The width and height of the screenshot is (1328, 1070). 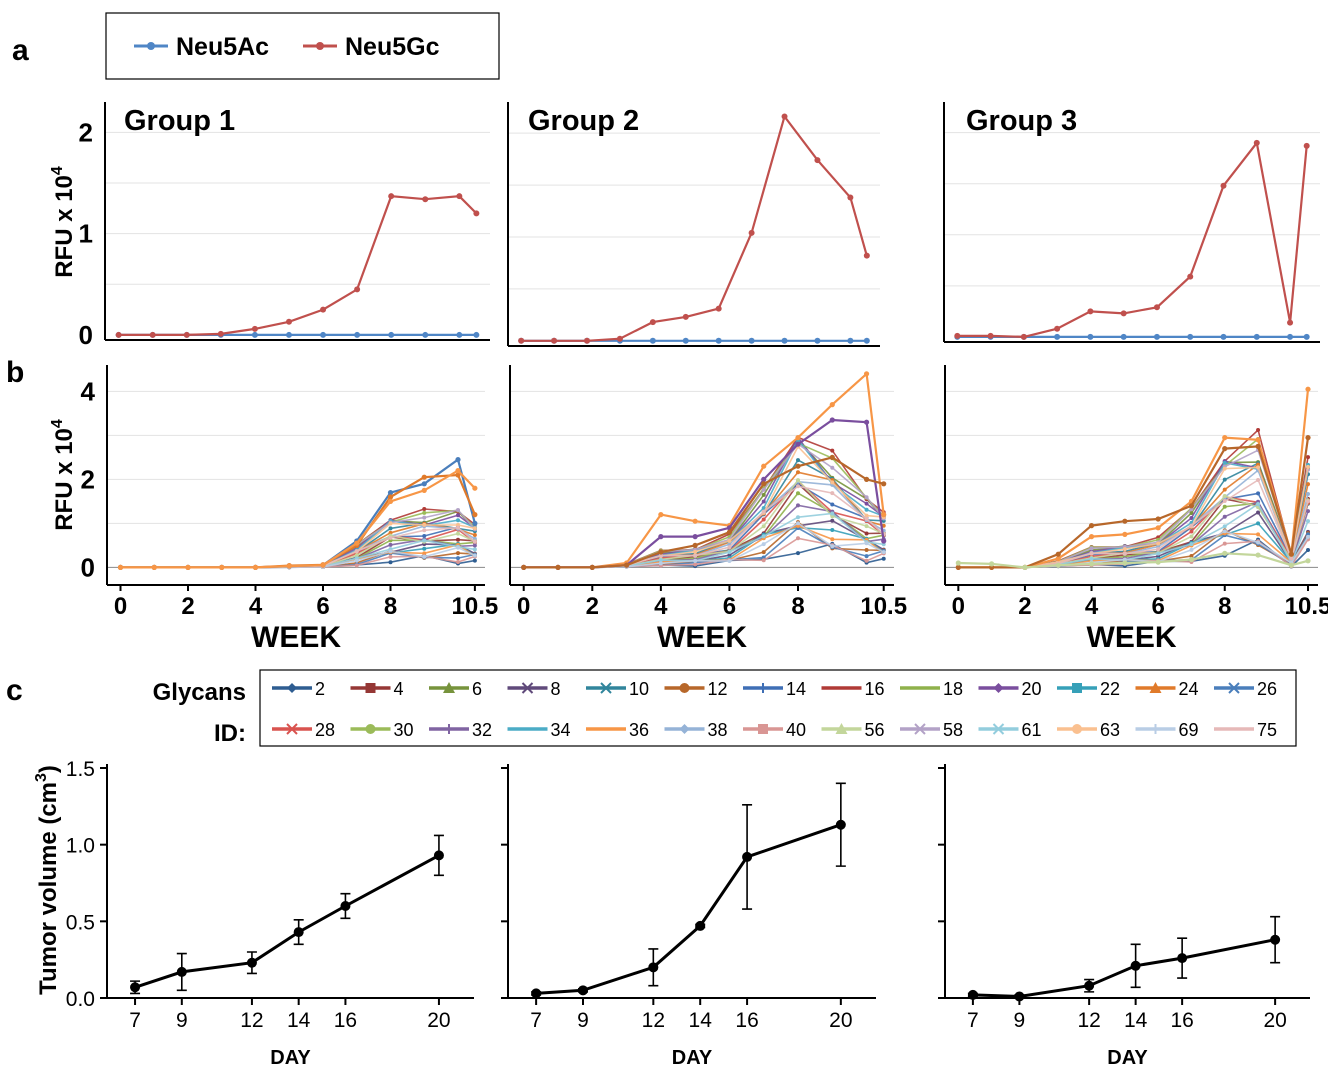 I want to click on glycan-legend-label-12: 12, so click(x=718, y=689).